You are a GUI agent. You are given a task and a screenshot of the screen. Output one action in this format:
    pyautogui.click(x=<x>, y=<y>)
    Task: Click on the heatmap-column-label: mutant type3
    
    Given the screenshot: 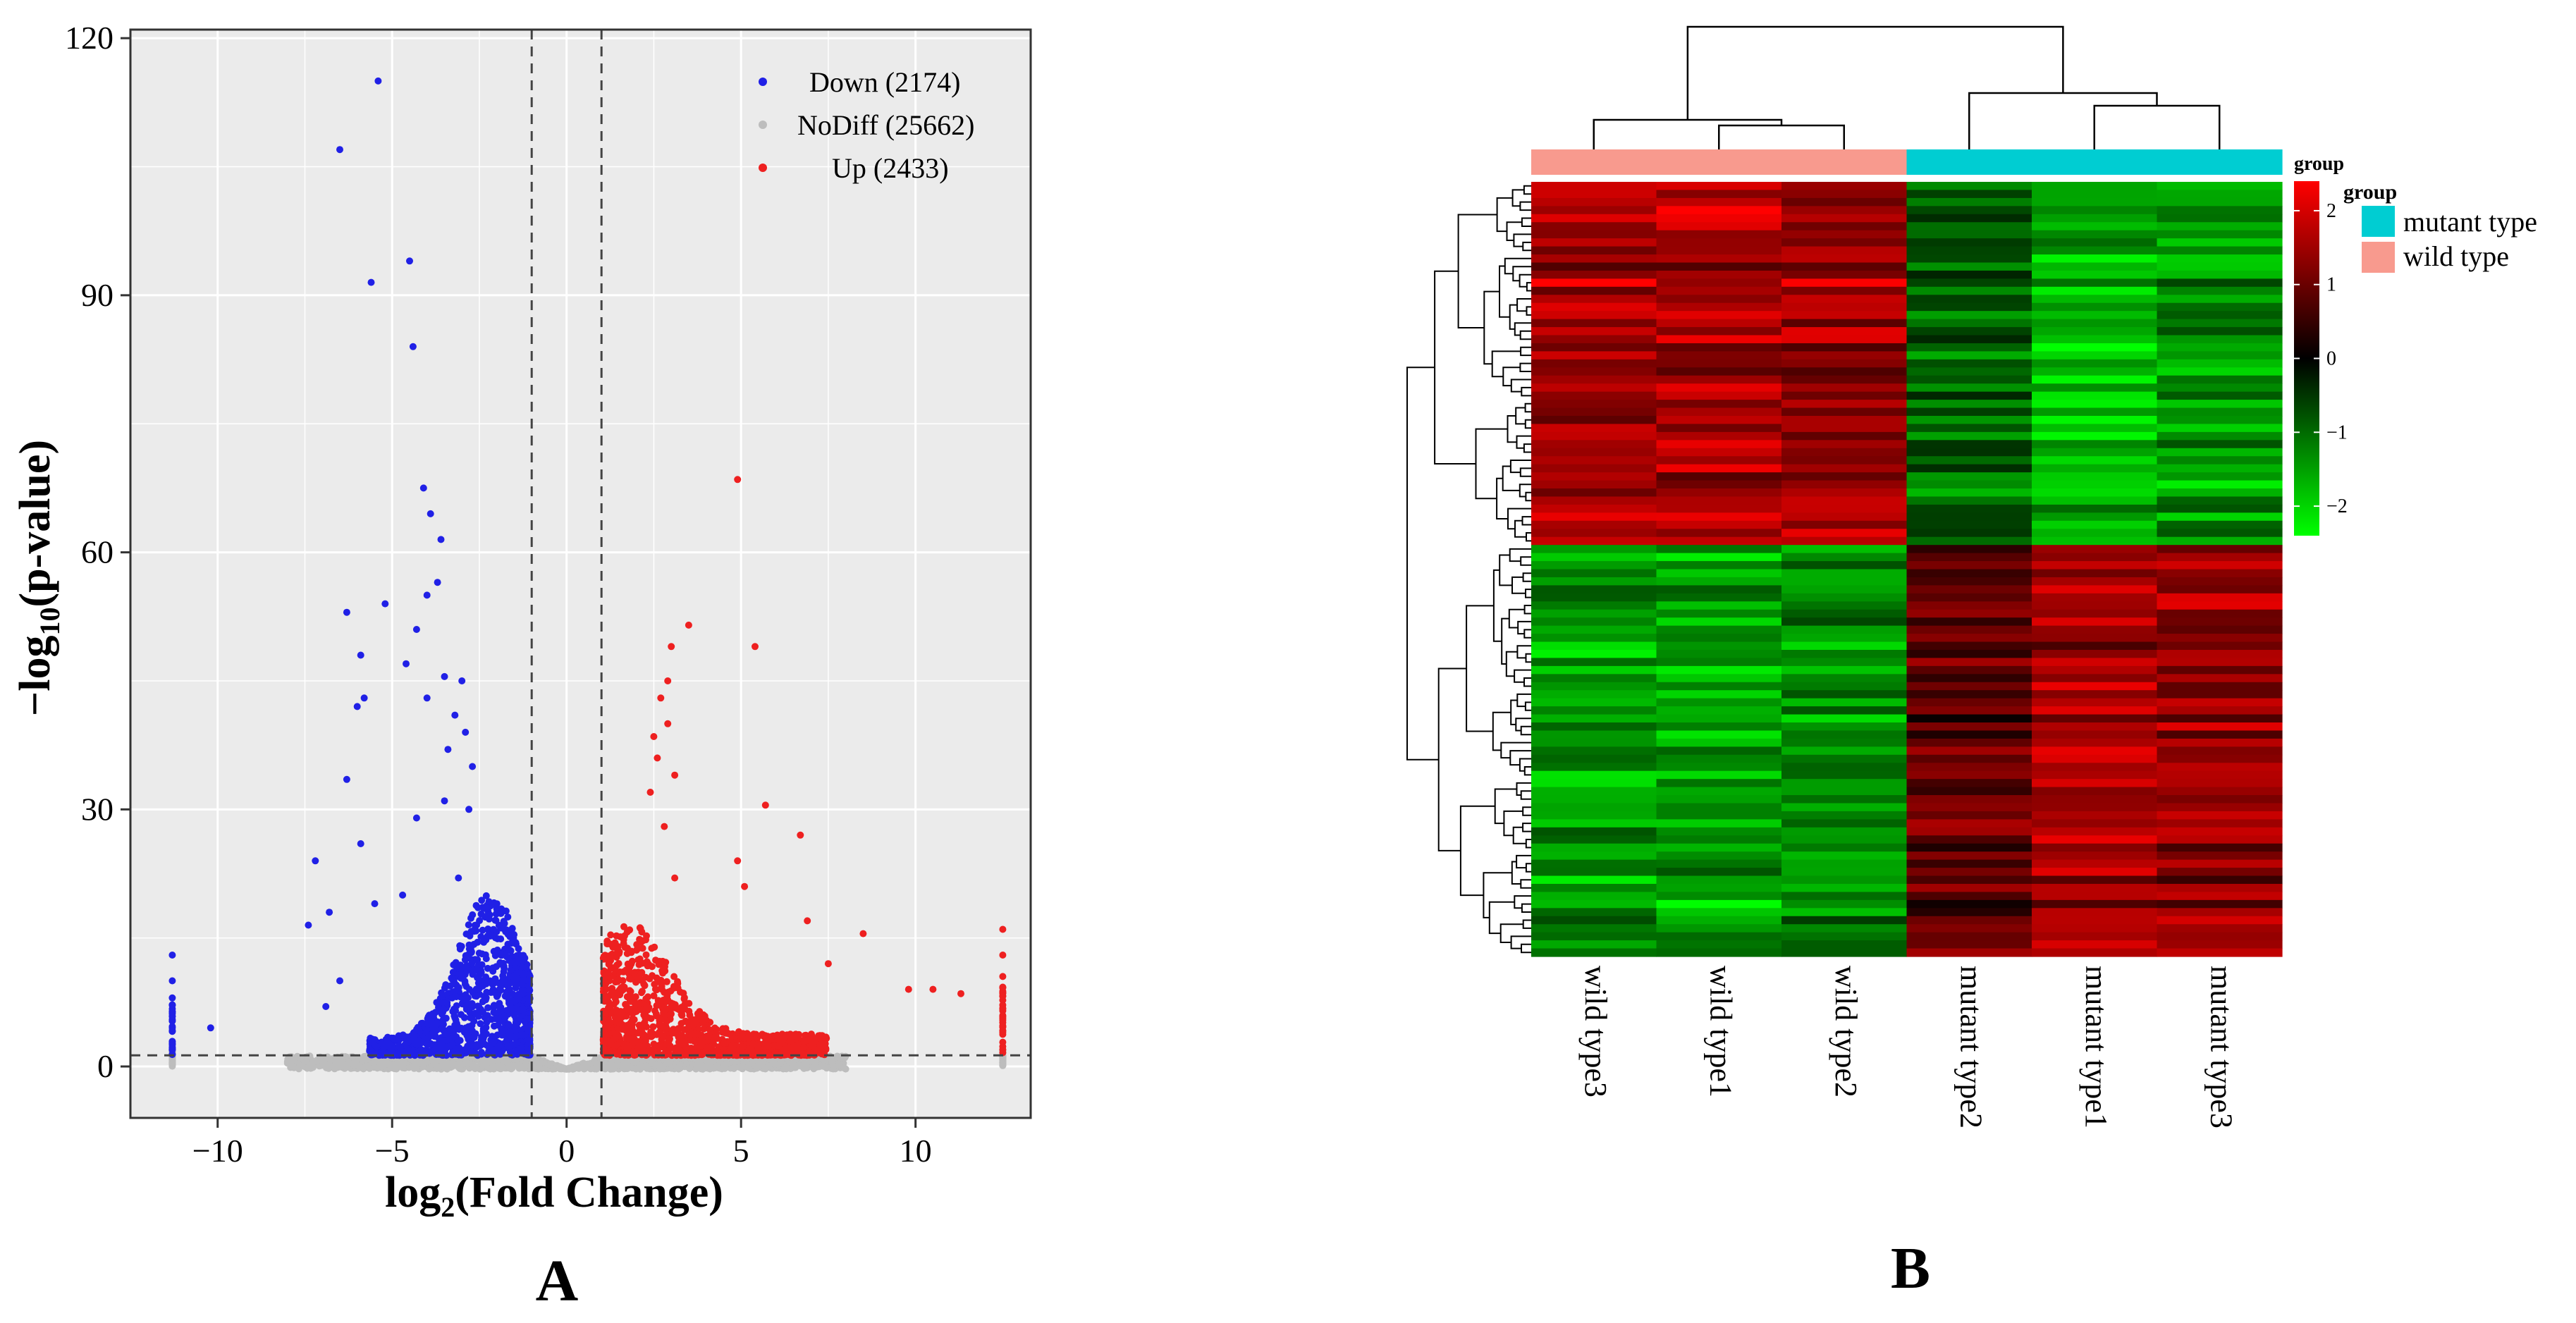 What is the action you would take?
    pyautogui.click(x=2221, y=1047)
    